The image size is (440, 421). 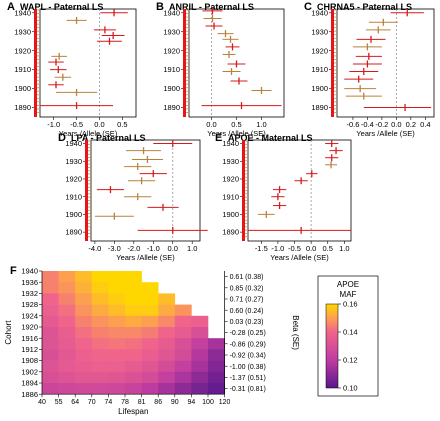 What do you see at coordinates (248, 333) in the screenshot?
I see `beta-label: -0.28 (0.25)` at bounding box center [248, 333].